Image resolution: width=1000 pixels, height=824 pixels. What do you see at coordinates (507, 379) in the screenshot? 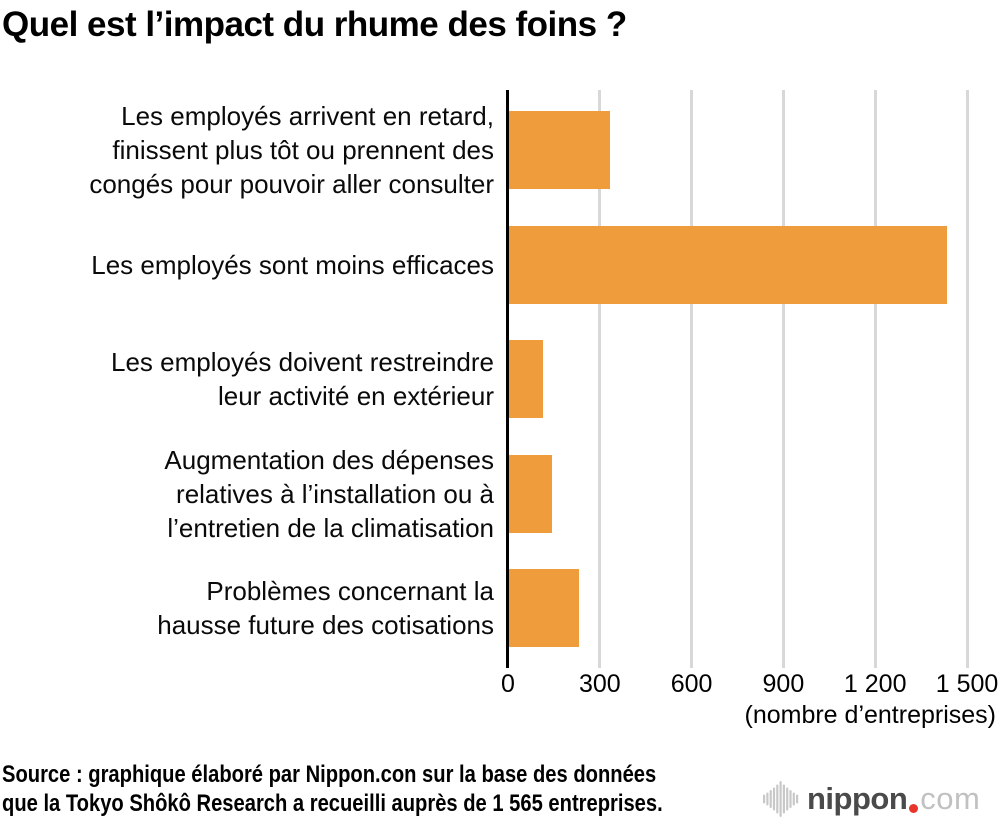
I see `y-axis-line` at bounding box center [507, 379].